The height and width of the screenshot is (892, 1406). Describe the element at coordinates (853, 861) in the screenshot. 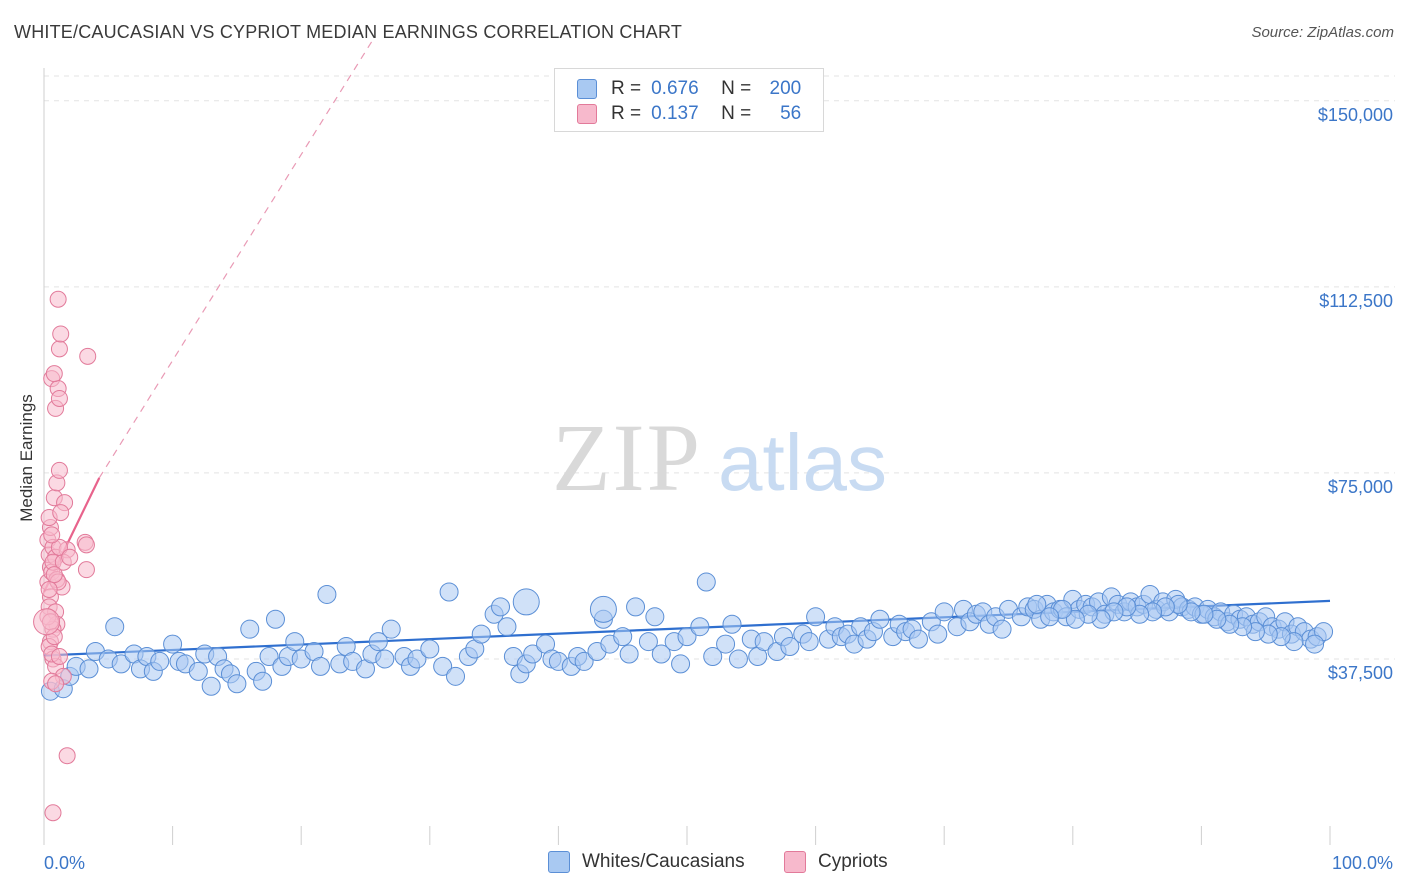

I see `legend-label-cypriots: Cypriots` at that location.